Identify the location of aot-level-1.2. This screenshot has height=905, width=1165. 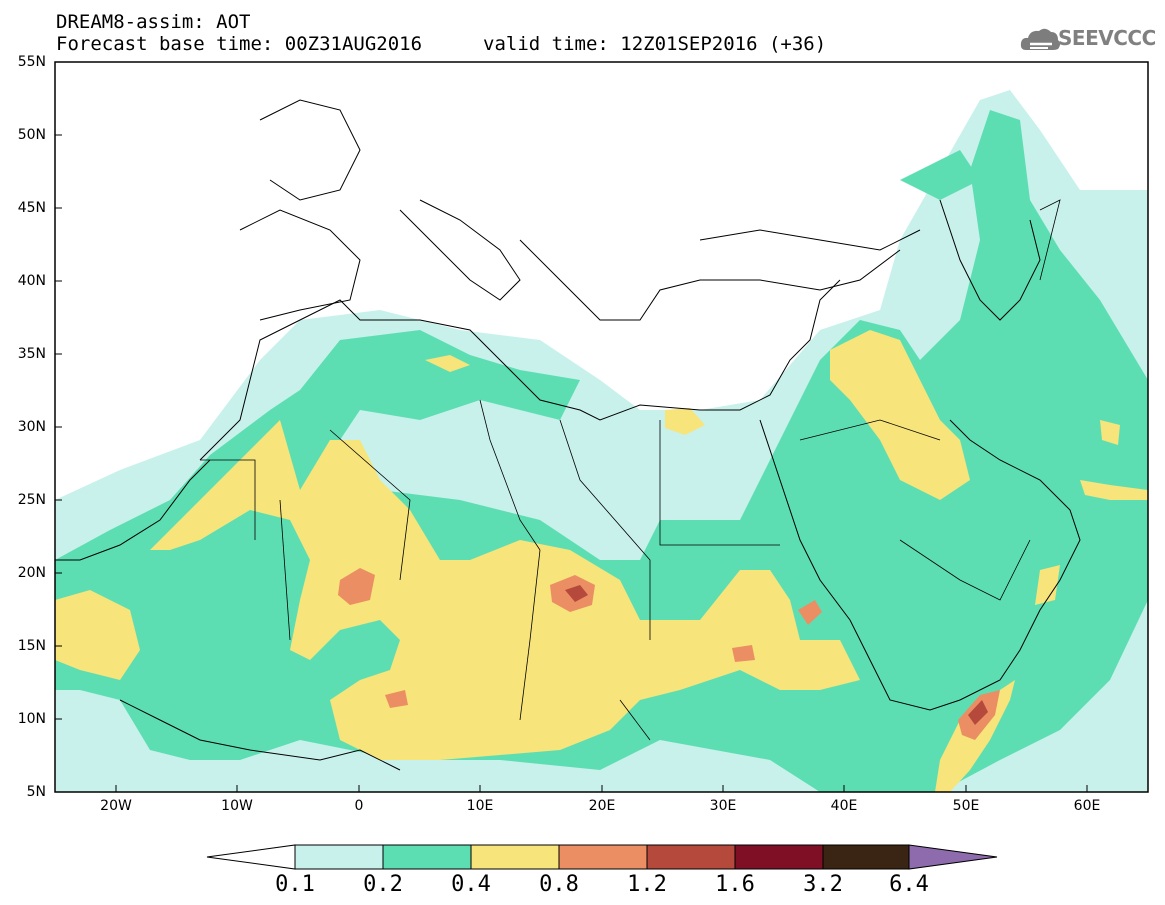
(776, 655).